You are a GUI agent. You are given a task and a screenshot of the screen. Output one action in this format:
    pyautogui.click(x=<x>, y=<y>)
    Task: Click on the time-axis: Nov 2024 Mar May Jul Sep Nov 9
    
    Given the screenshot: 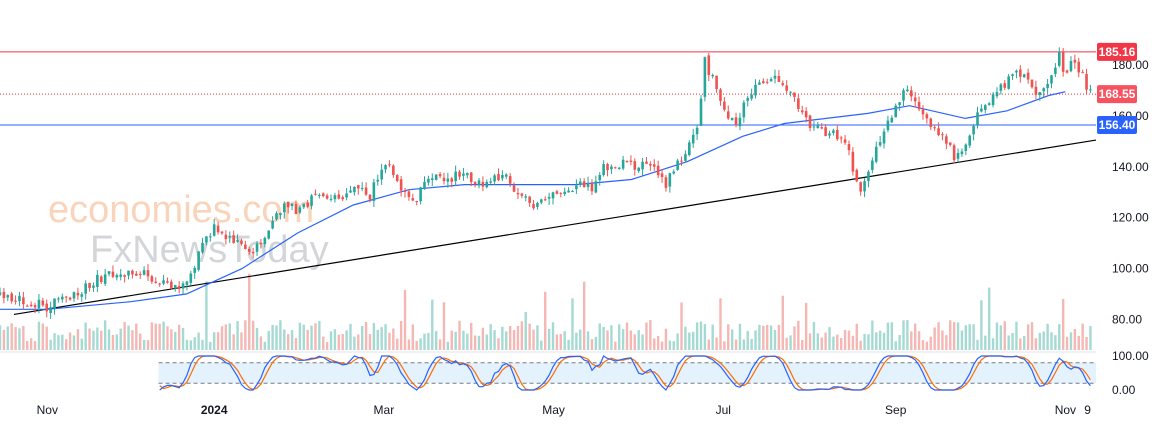 What is the action you would take?
    pyautogui.click(x=564, y=410)
    